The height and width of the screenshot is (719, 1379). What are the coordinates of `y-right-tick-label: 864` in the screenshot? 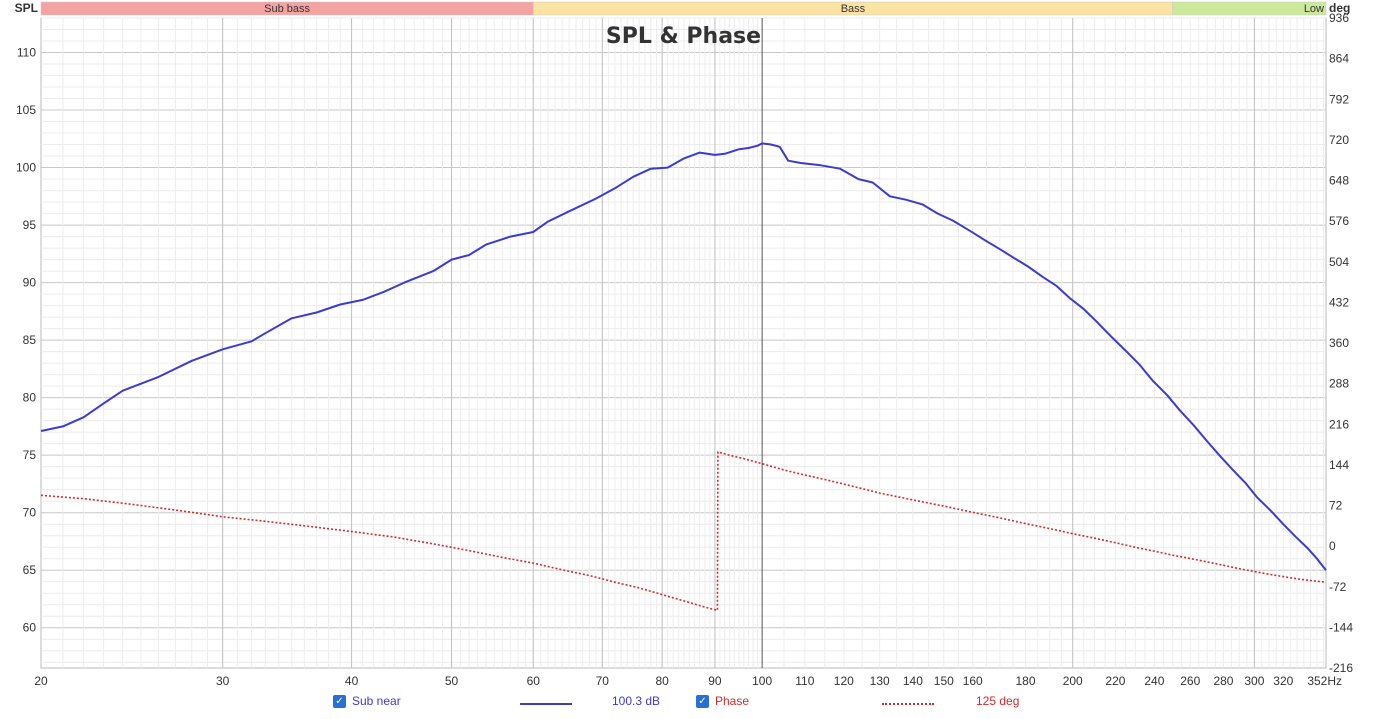 It's located at (1339, 59).